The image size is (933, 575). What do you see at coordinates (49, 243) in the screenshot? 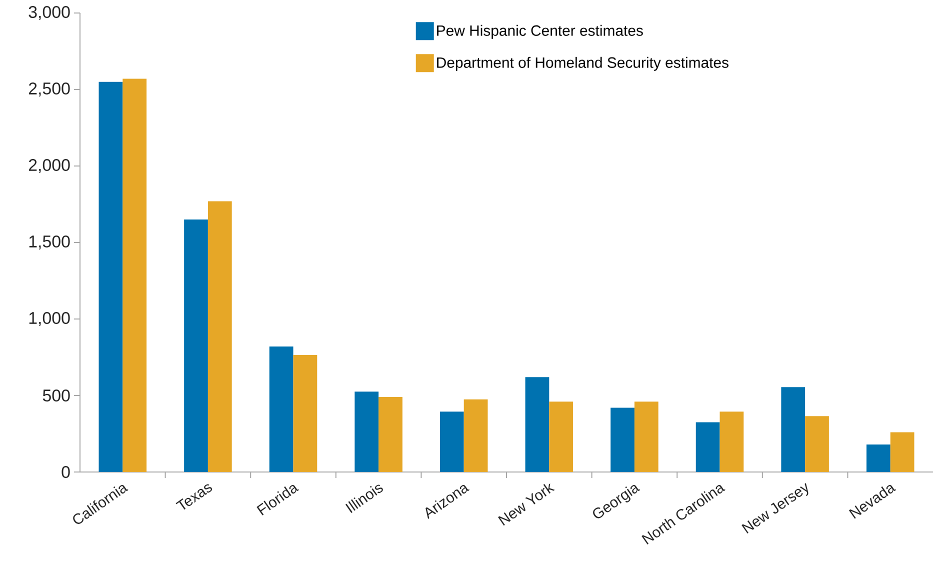
I see `y-tick-label: 1,500` at bounding box center [49, 243].